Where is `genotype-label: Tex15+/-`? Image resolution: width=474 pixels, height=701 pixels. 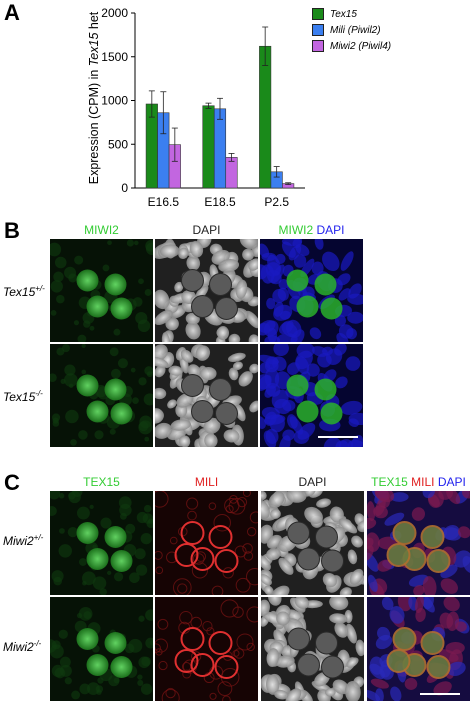 genotype-label: Tex15+/- is located at coordinates (24, 291).